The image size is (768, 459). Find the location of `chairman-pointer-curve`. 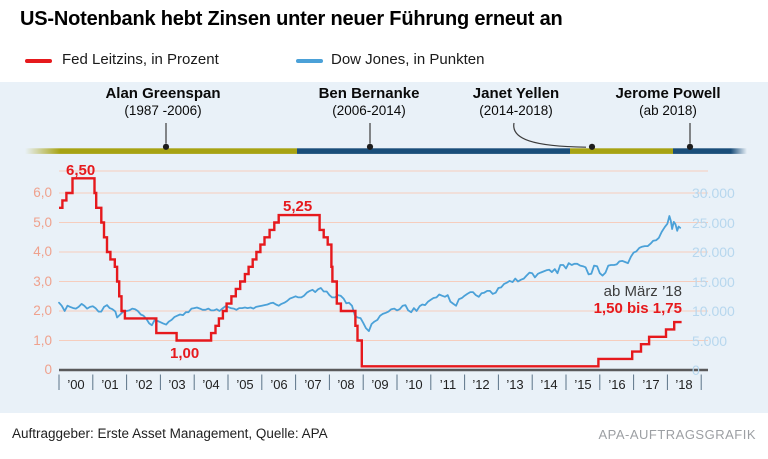

chairman-pointer-curve is located at coordinates (550, 135).